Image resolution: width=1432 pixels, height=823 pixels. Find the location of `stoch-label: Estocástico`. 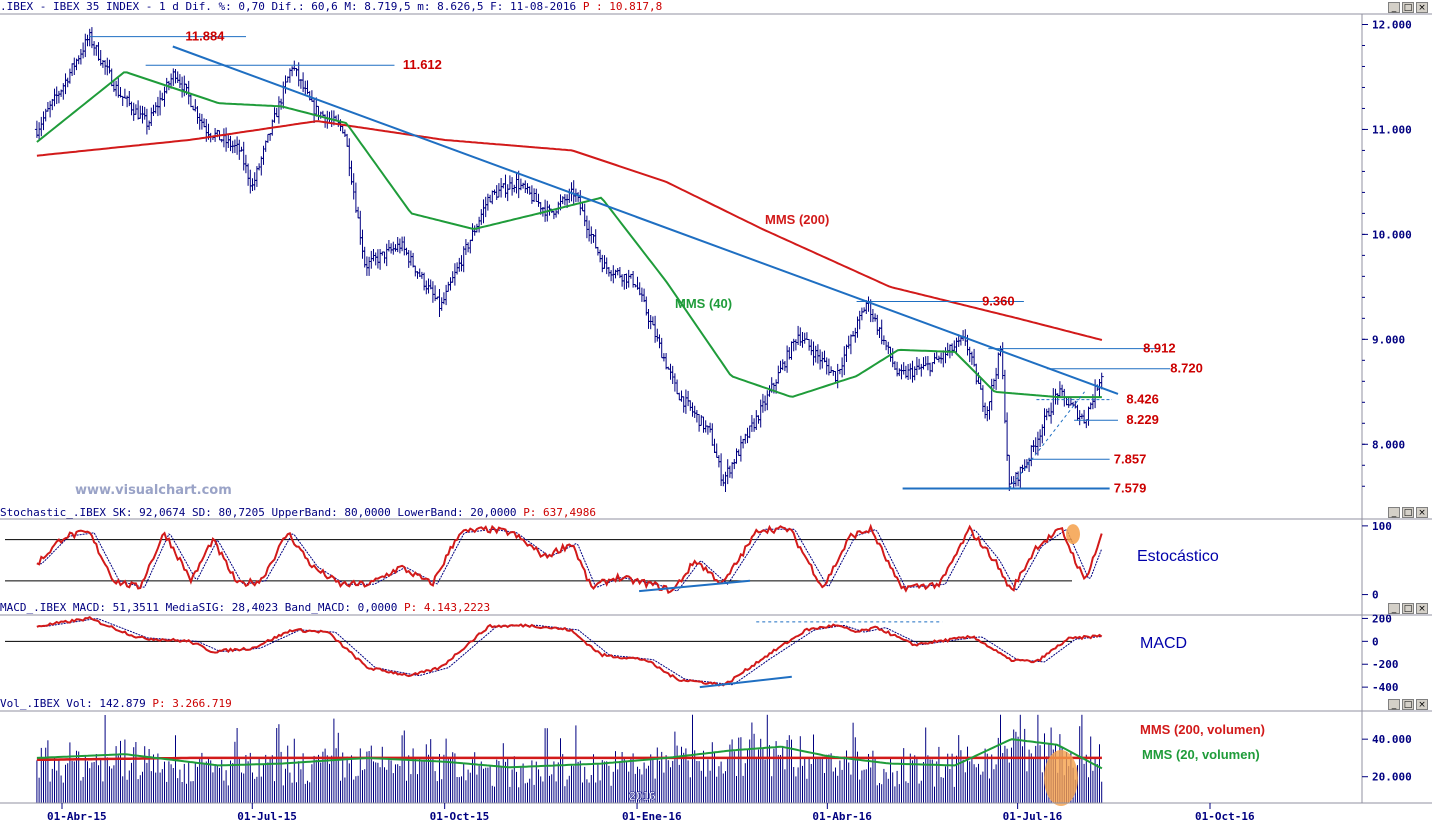

stoch-label: Estocástico is located at coordinates (1178, 556).